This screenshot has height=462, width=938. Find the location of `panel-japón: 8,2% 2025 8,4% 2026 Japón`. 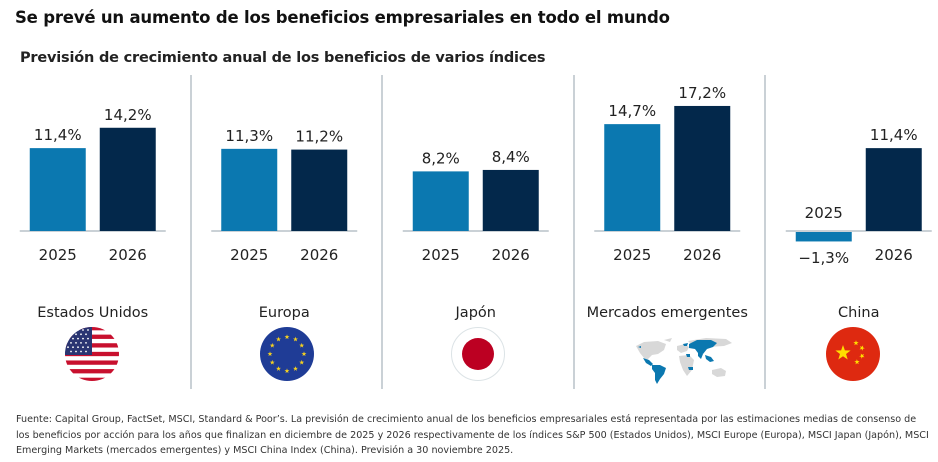

panel-japón: 8,2% 2025 8,4% 2026 Japón is located at coordinates (475, 234).